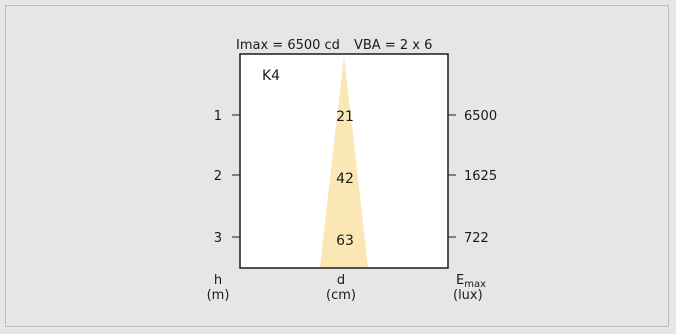 Image resolution: width=676 pixels, height=334 pixels. What do you see at coordinates (341, 280) in the screenshot?
I see `diameter-axis-label: d` at bounding box center [341, 280].